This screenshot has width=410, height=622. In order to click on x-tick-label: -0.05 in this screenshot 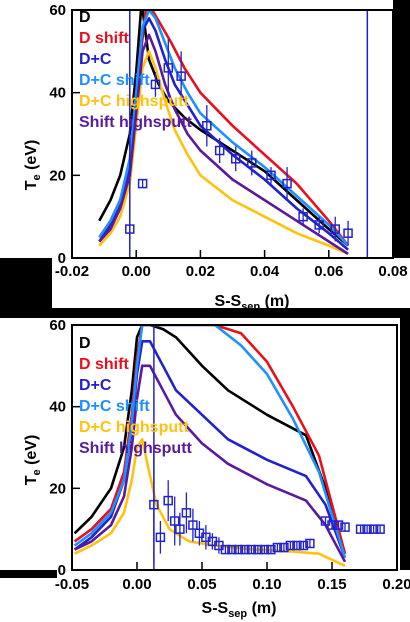, I will do `click(72, 584)`.